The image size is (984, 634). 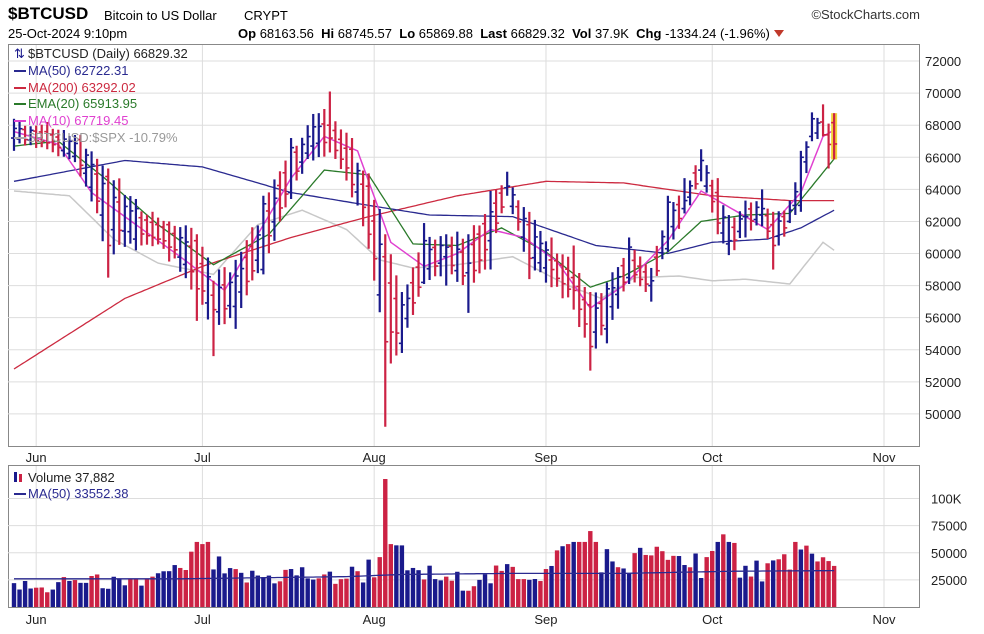 What do you see at coordinates (545, 457) in the screenshot?
I see `price-date-label: Sep` at bounding box center [545, 457].